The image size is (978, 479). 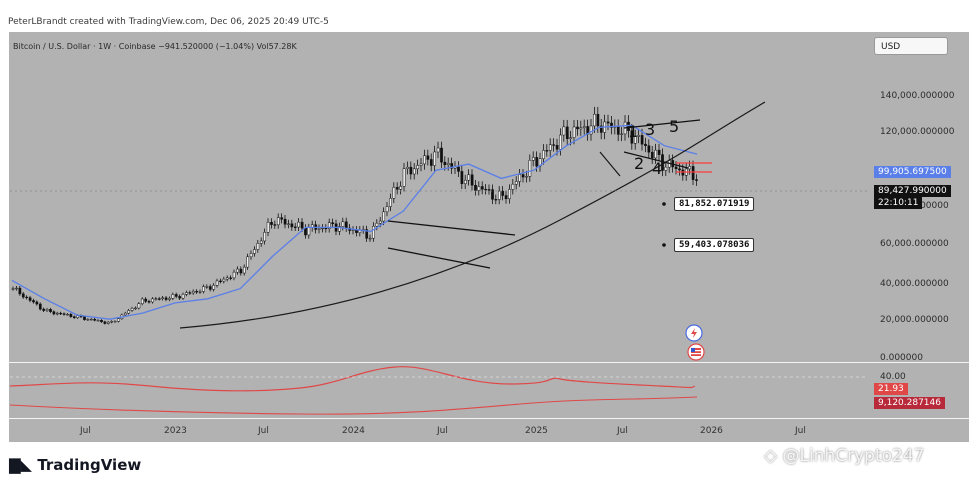 What do you see at coordinates (536, 431) in the screenshot?
I see `x-tick-2025: 2025` at bounding box center [536, 431].